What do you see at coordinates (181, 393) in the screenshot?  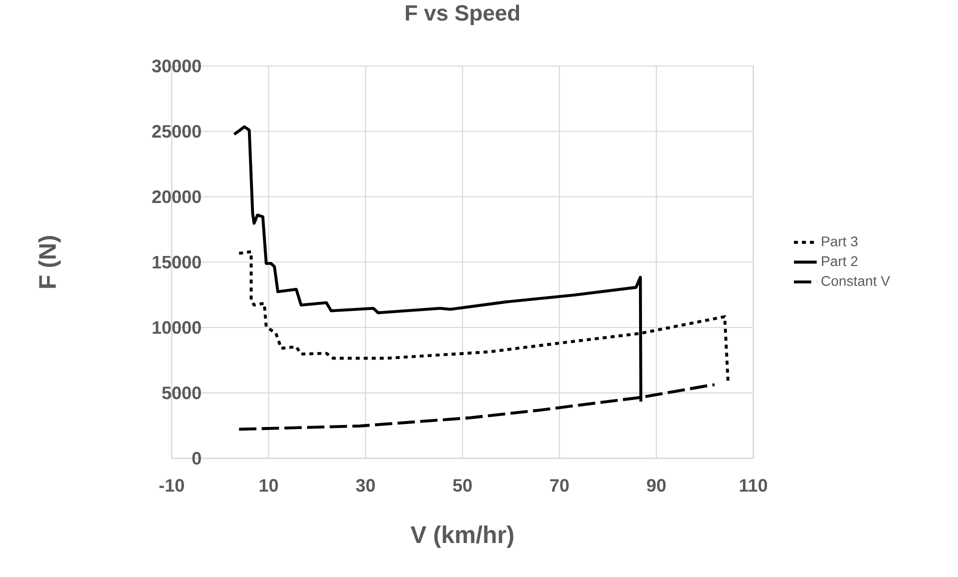 I see `y-tick-label: 5000` at bounding box center [181, 393].